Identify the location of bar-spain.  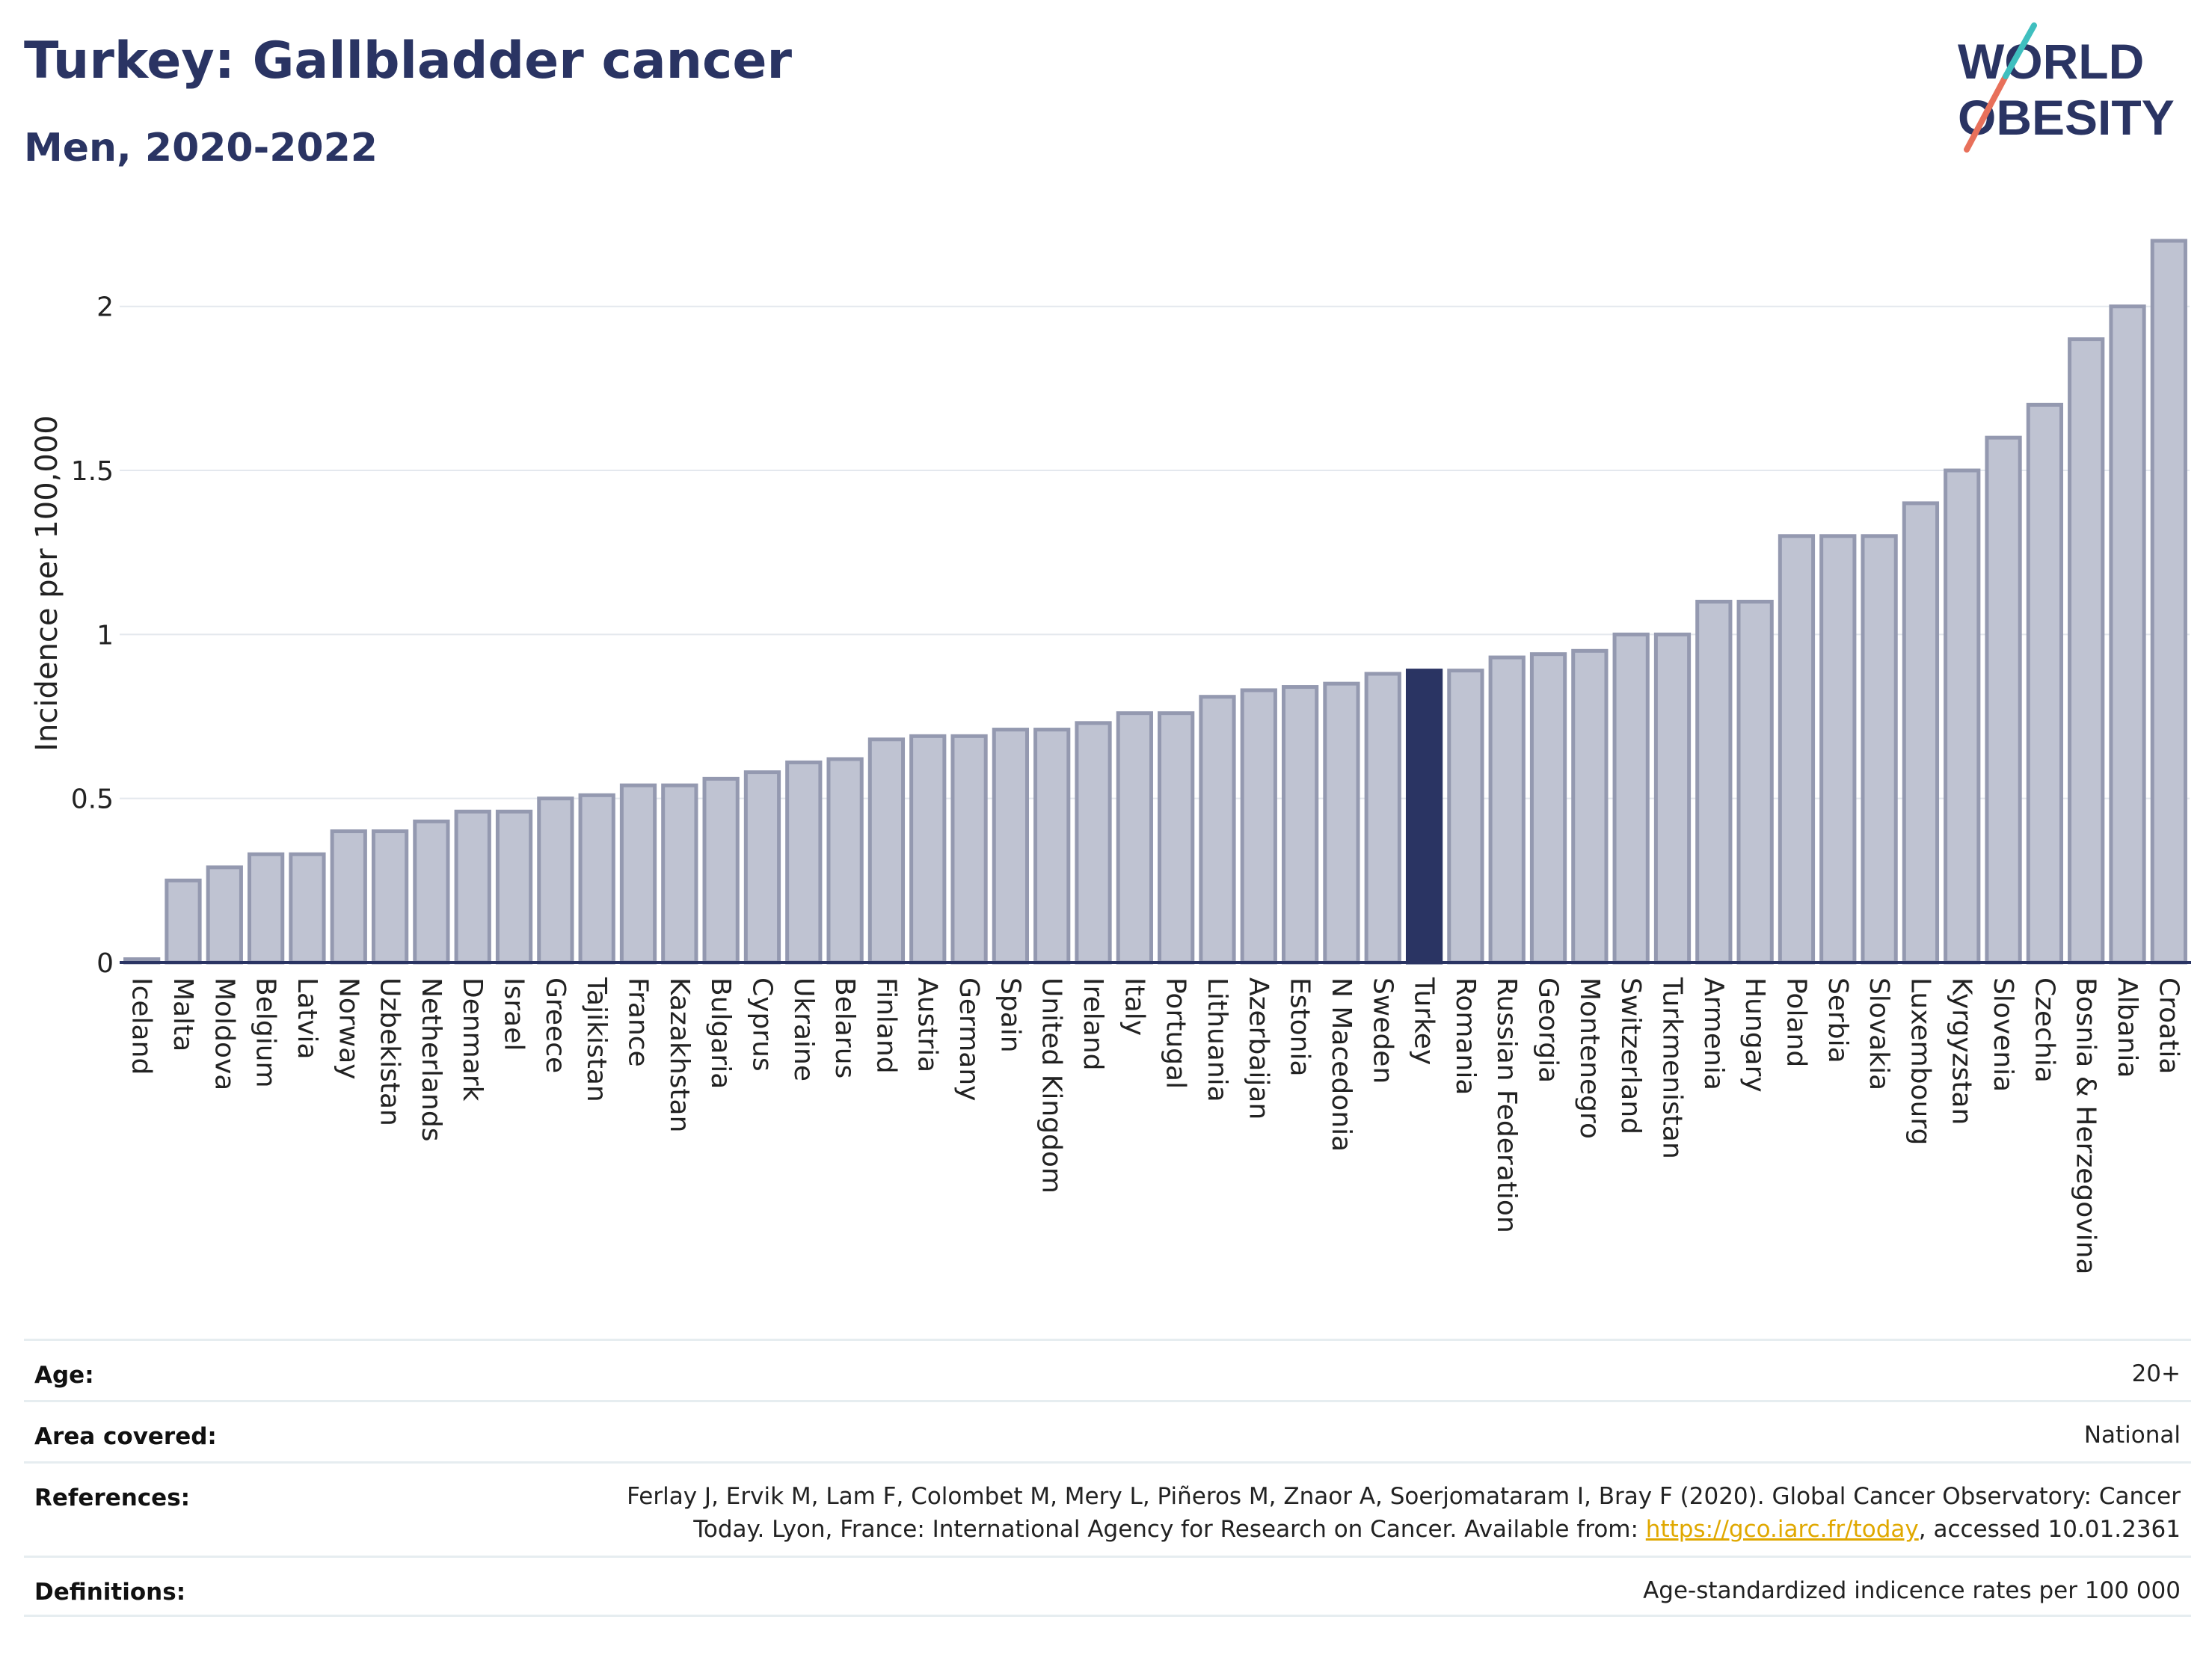
(1011, 846).